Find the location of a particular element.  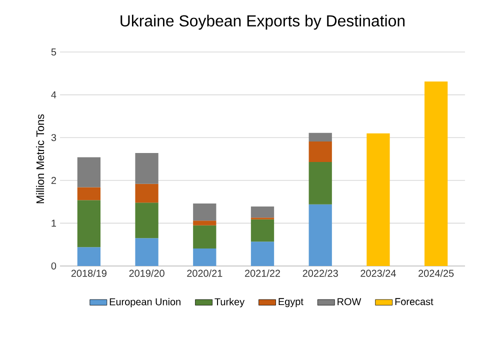

y-tick-label: 2 is located at coordinates (53, 180).